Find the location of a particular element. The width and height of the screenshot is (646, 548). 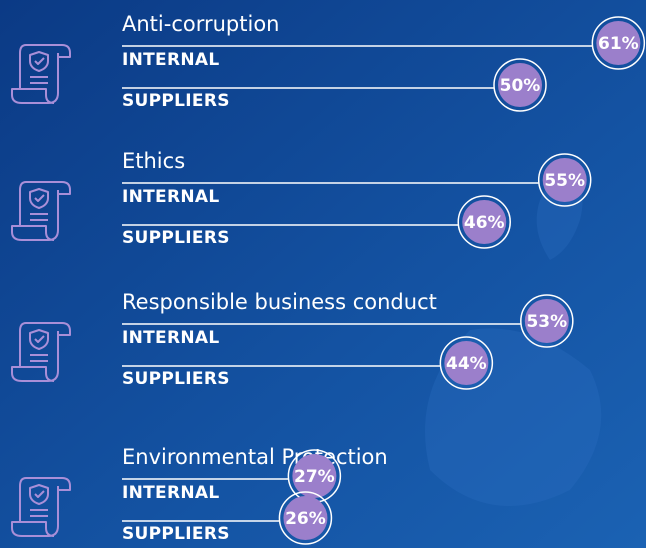

category-label: Ethics is located at coordinates (153, 161).